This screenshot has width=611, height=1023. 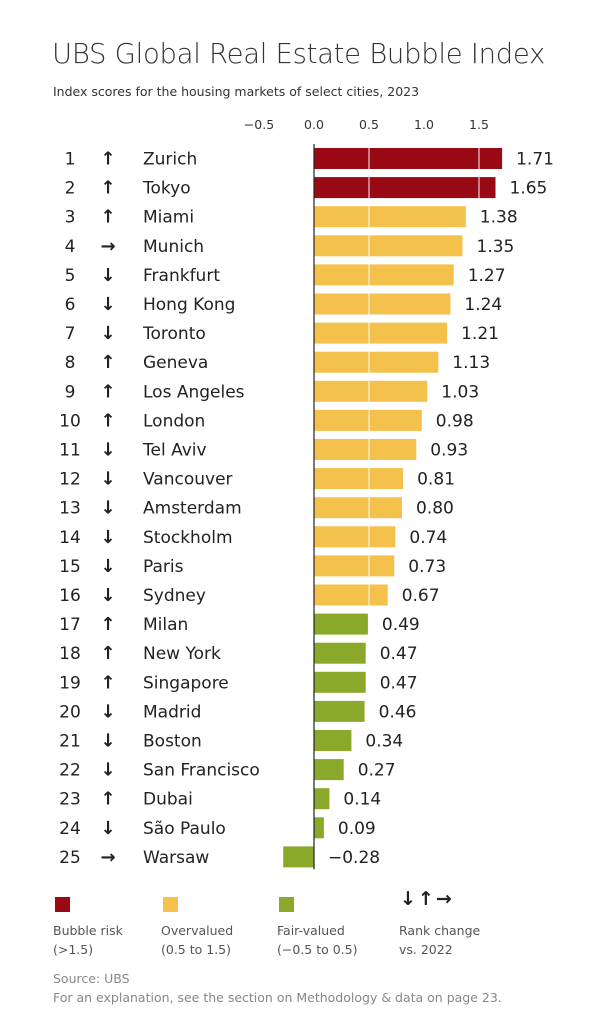 What do you see at coordinates (70, 538) in the screenshot?
I see `rank-number: 14` at bounding box center [70, 538].